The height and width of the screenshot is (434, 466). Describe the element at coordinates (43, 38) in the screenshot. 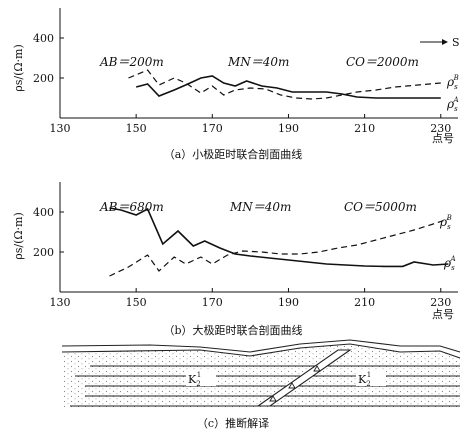

I see `panel-a-y-tick-label: 400` at that location.